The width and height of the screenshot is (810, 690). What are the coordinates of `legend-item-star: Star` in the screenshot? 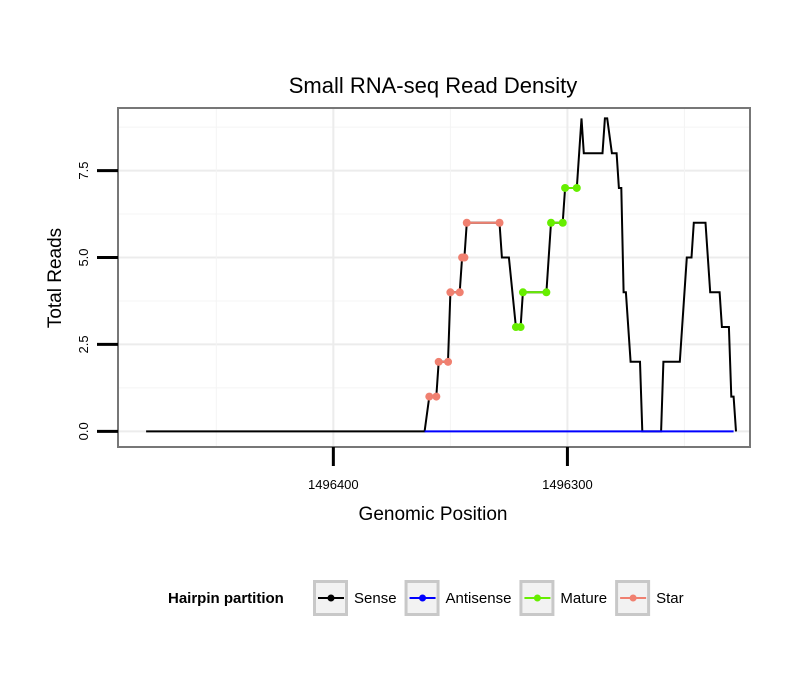 It's located at (649, 598).